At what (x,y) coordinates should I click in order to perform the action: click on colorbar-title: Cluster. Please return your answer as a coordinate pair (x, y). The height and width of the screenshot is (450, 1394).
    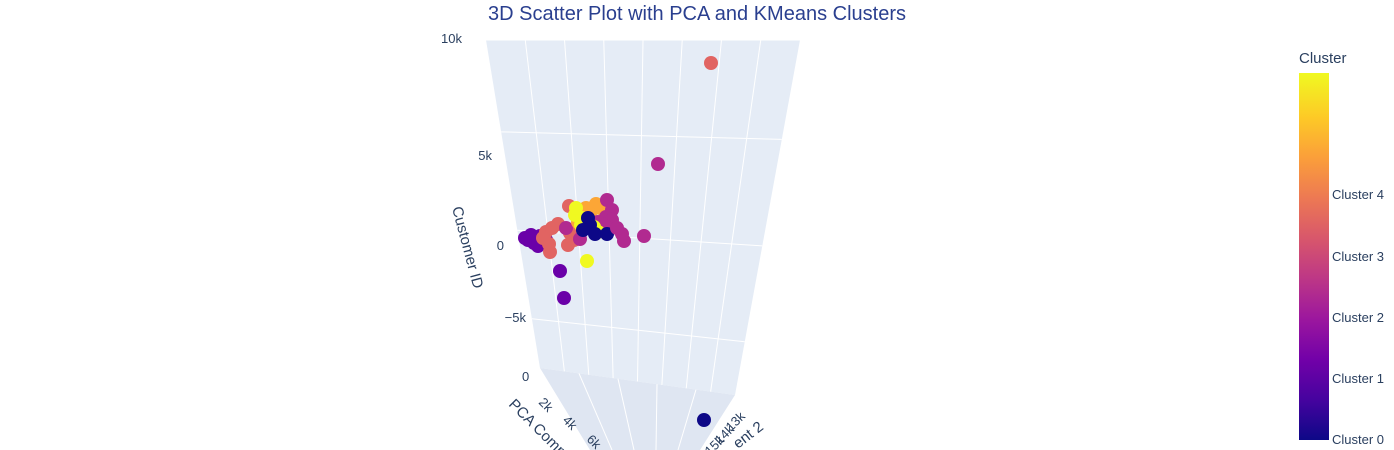
    Looking at the image, I should click on (1323, 58).